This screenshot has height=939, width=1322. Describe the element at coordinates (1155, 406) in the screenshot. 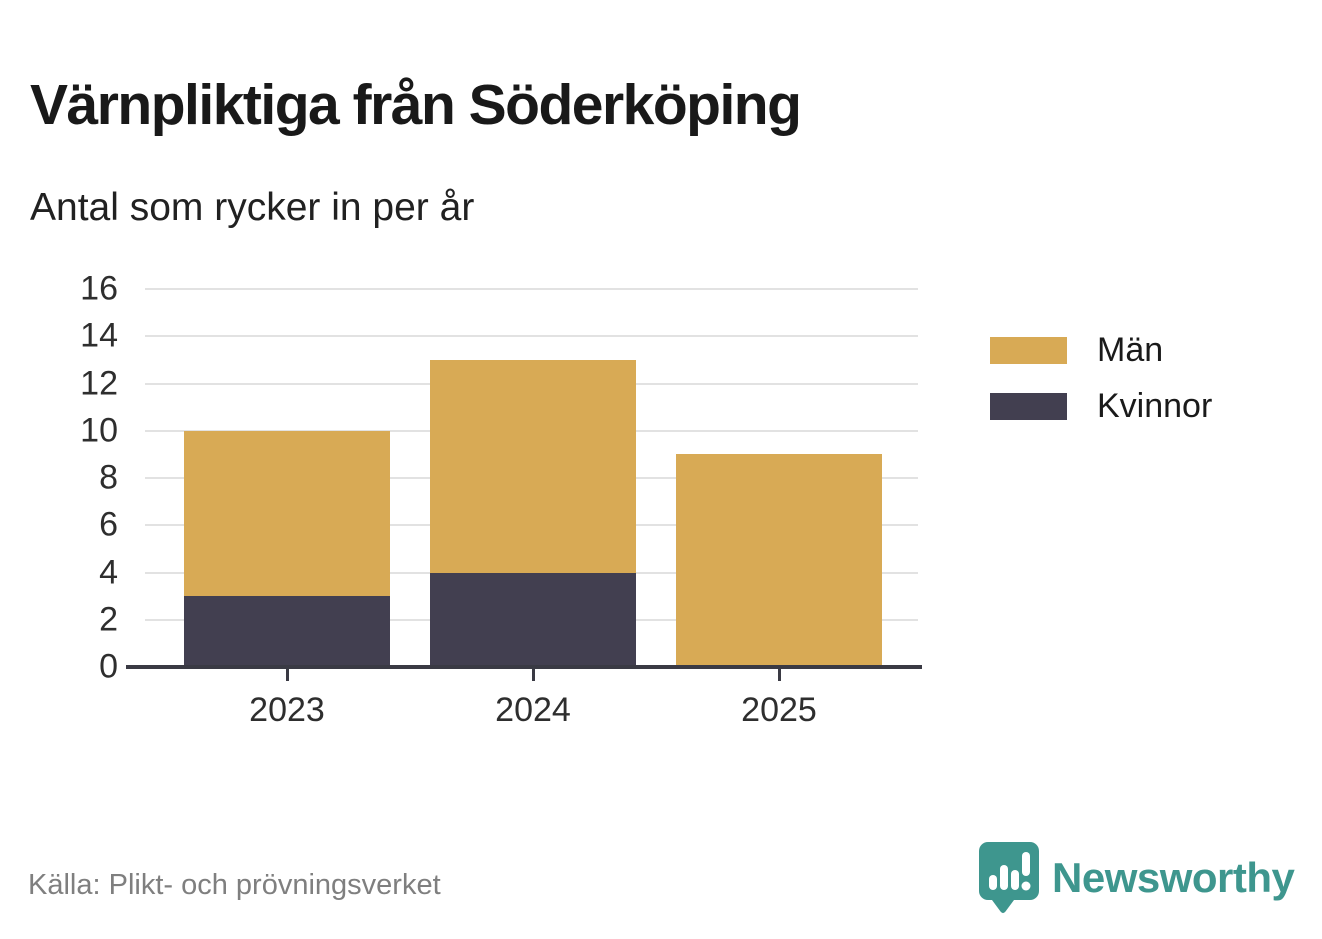

I see `legend-label-kvinnor: Kvinnor` at that location.